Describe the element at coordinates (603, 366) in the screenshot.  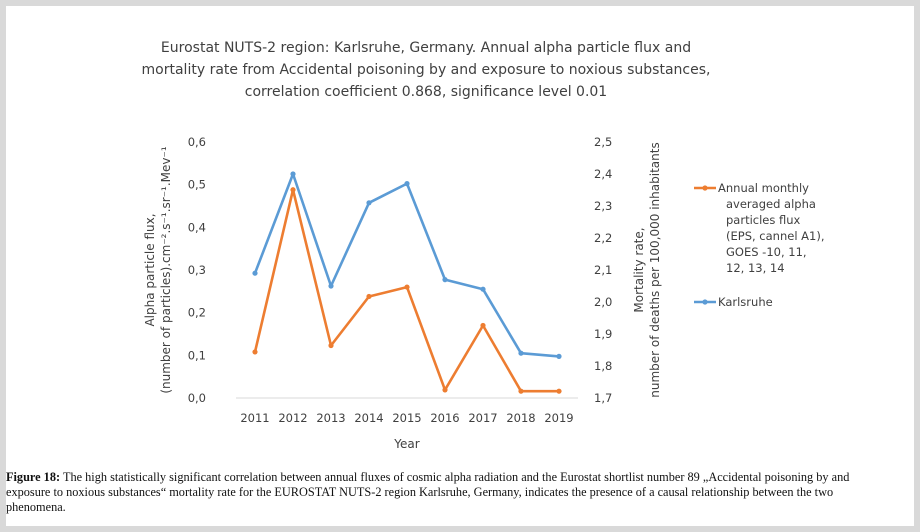
I see `right-tick-label: 1,8` at that location.